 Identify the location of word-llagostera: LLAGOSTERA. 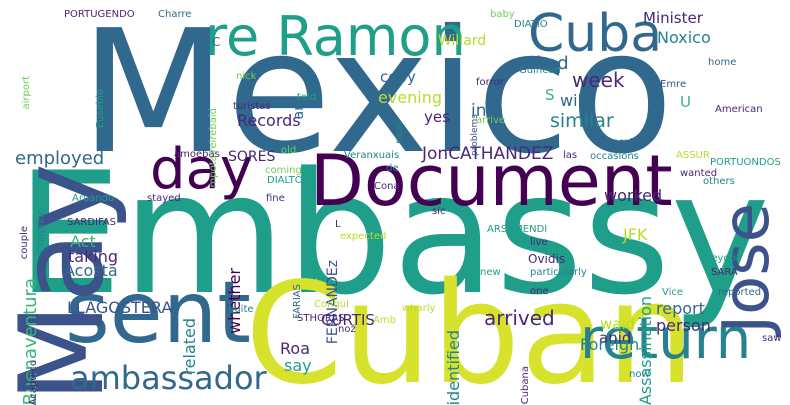
(120, 307).